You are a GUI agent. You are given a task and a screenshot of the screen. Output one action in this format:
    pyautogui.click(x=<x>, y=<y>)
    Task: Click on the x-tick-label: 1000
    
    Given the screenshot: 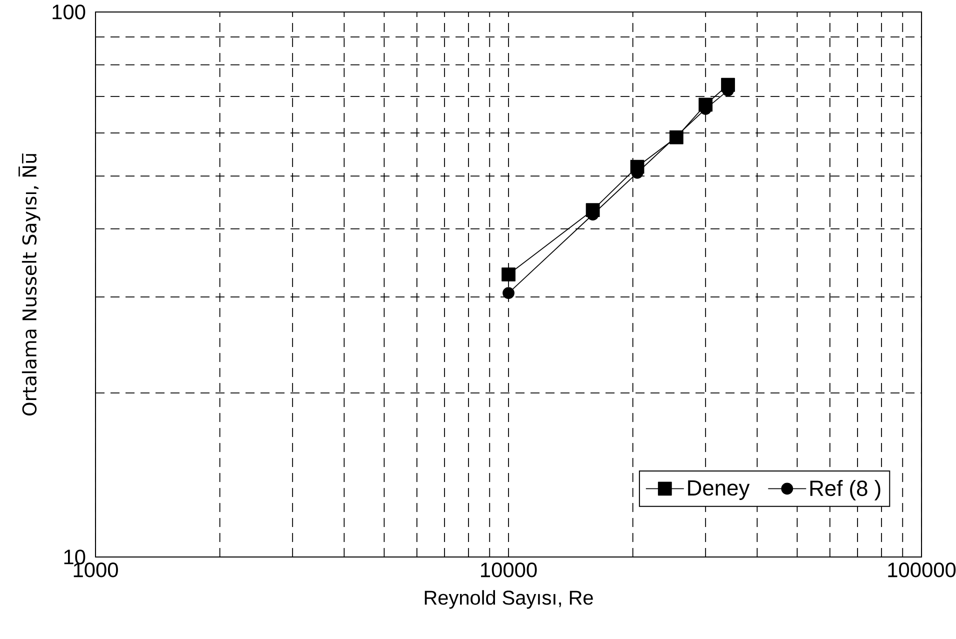 What is the action you would take?
    pyautogui.click(x=96, y=570)
    